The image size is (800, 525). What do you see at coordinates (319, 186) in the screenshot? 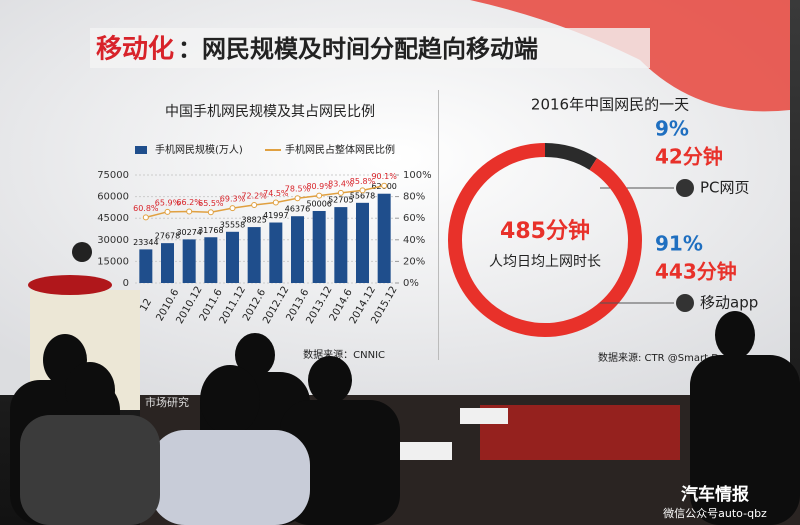
I see `line-label: 80.9%` at bounding box center [319, 186].